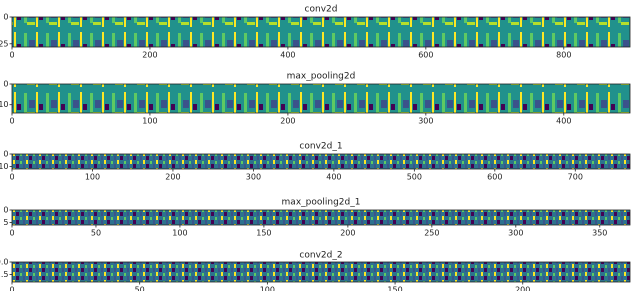 Image resolution: width=640 pixels, height=291 pixels. What do you see at coordinates (321, 77) in the screenshot?
I see `subplot-title: max_pooling2d` at bounding box center [321, 77].